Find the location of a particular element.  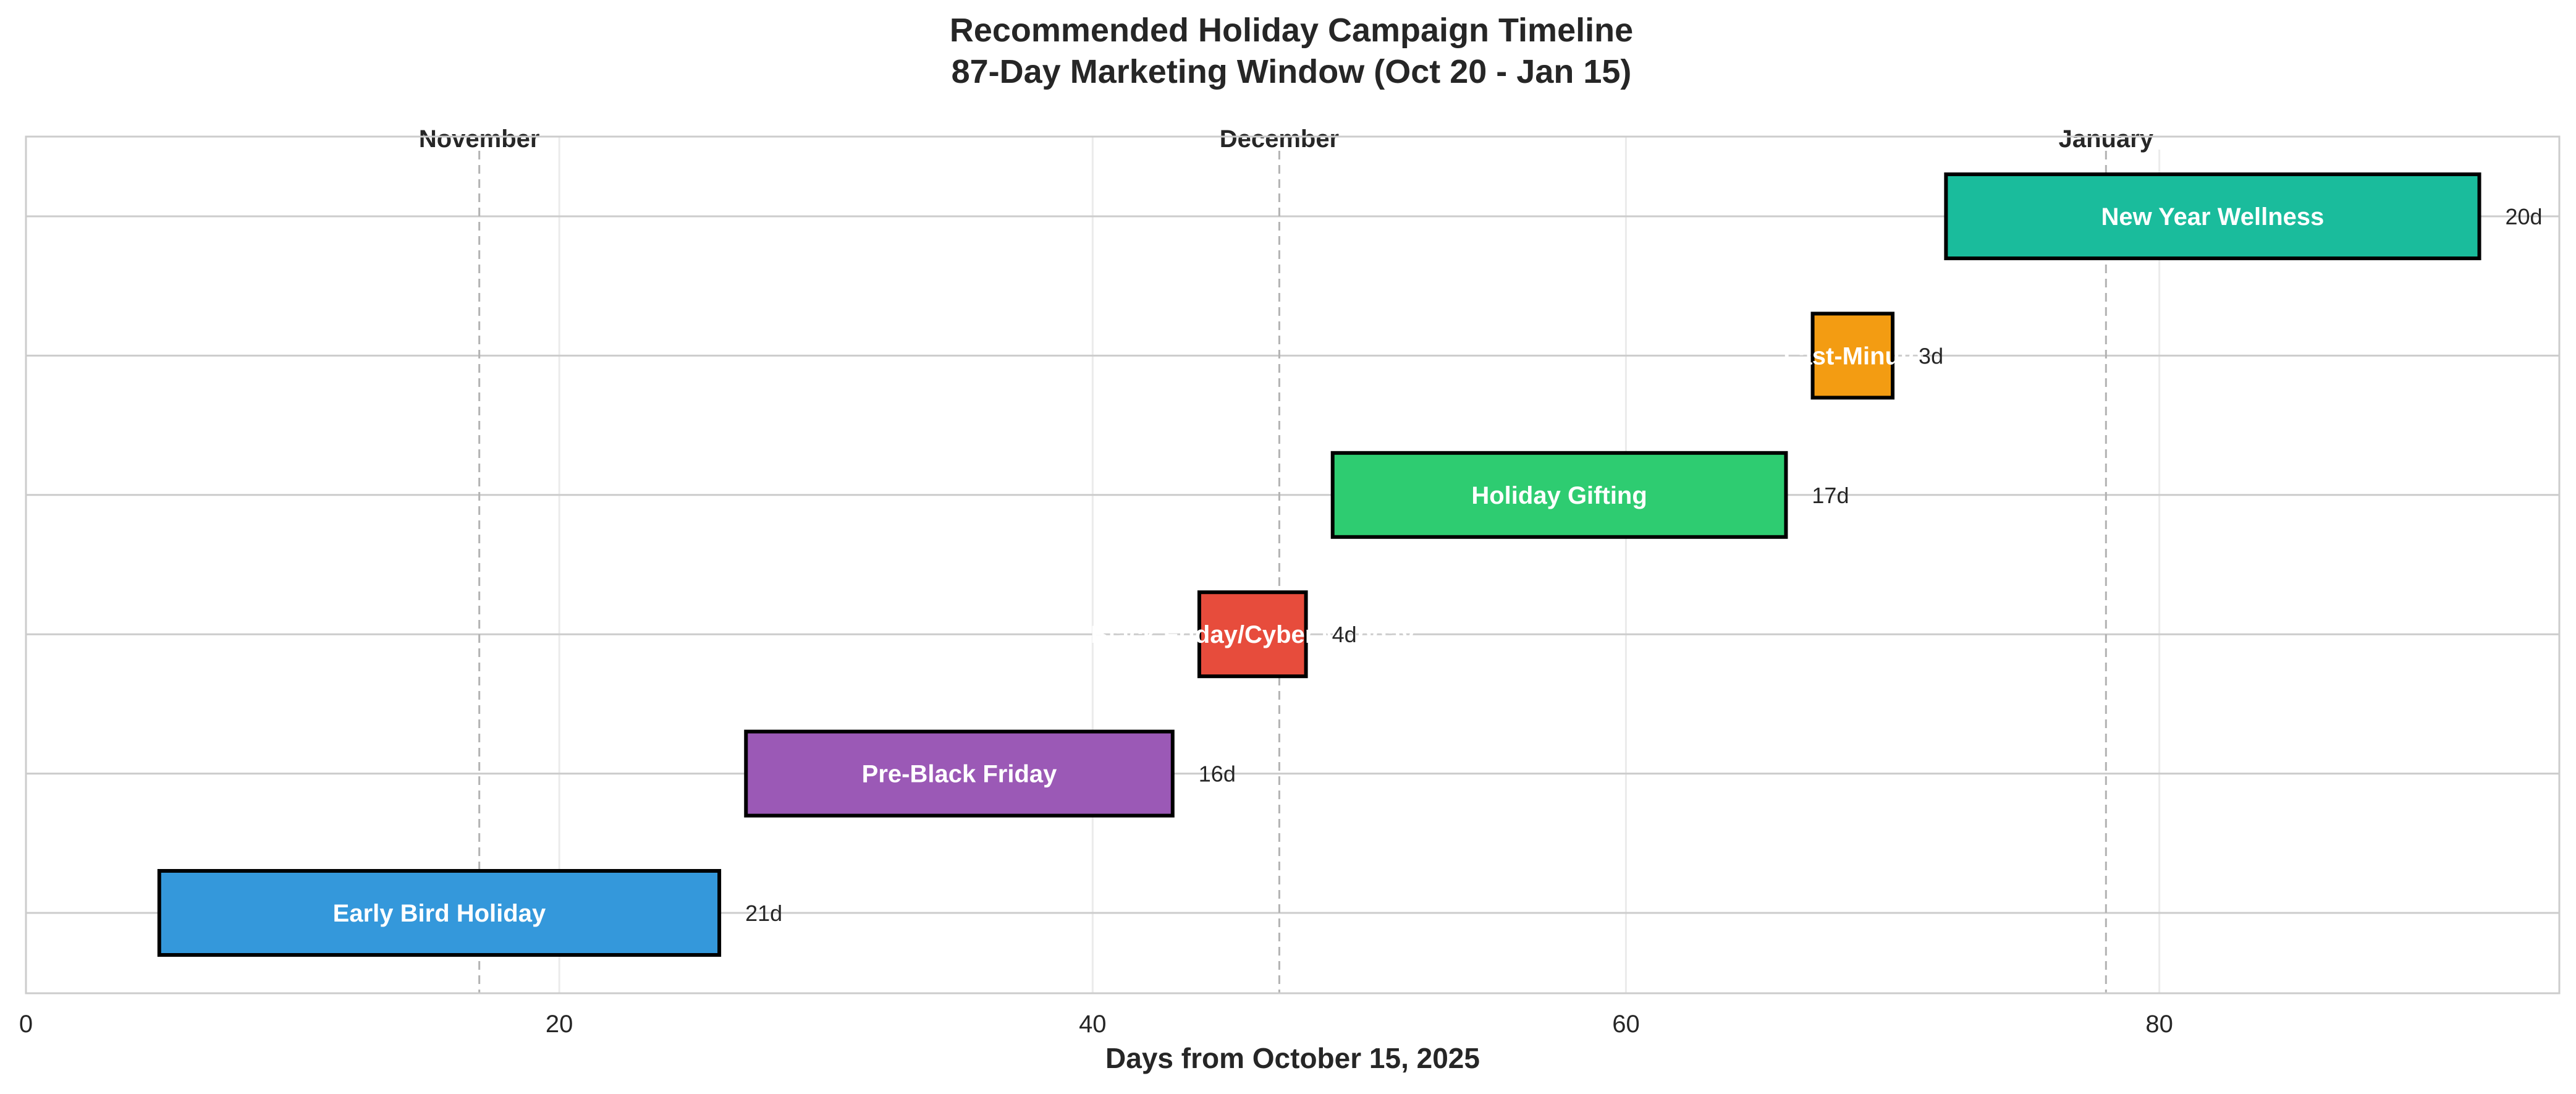

bar-label: Black Friday/Cyber Monday is located at coordinates (1253, 634).